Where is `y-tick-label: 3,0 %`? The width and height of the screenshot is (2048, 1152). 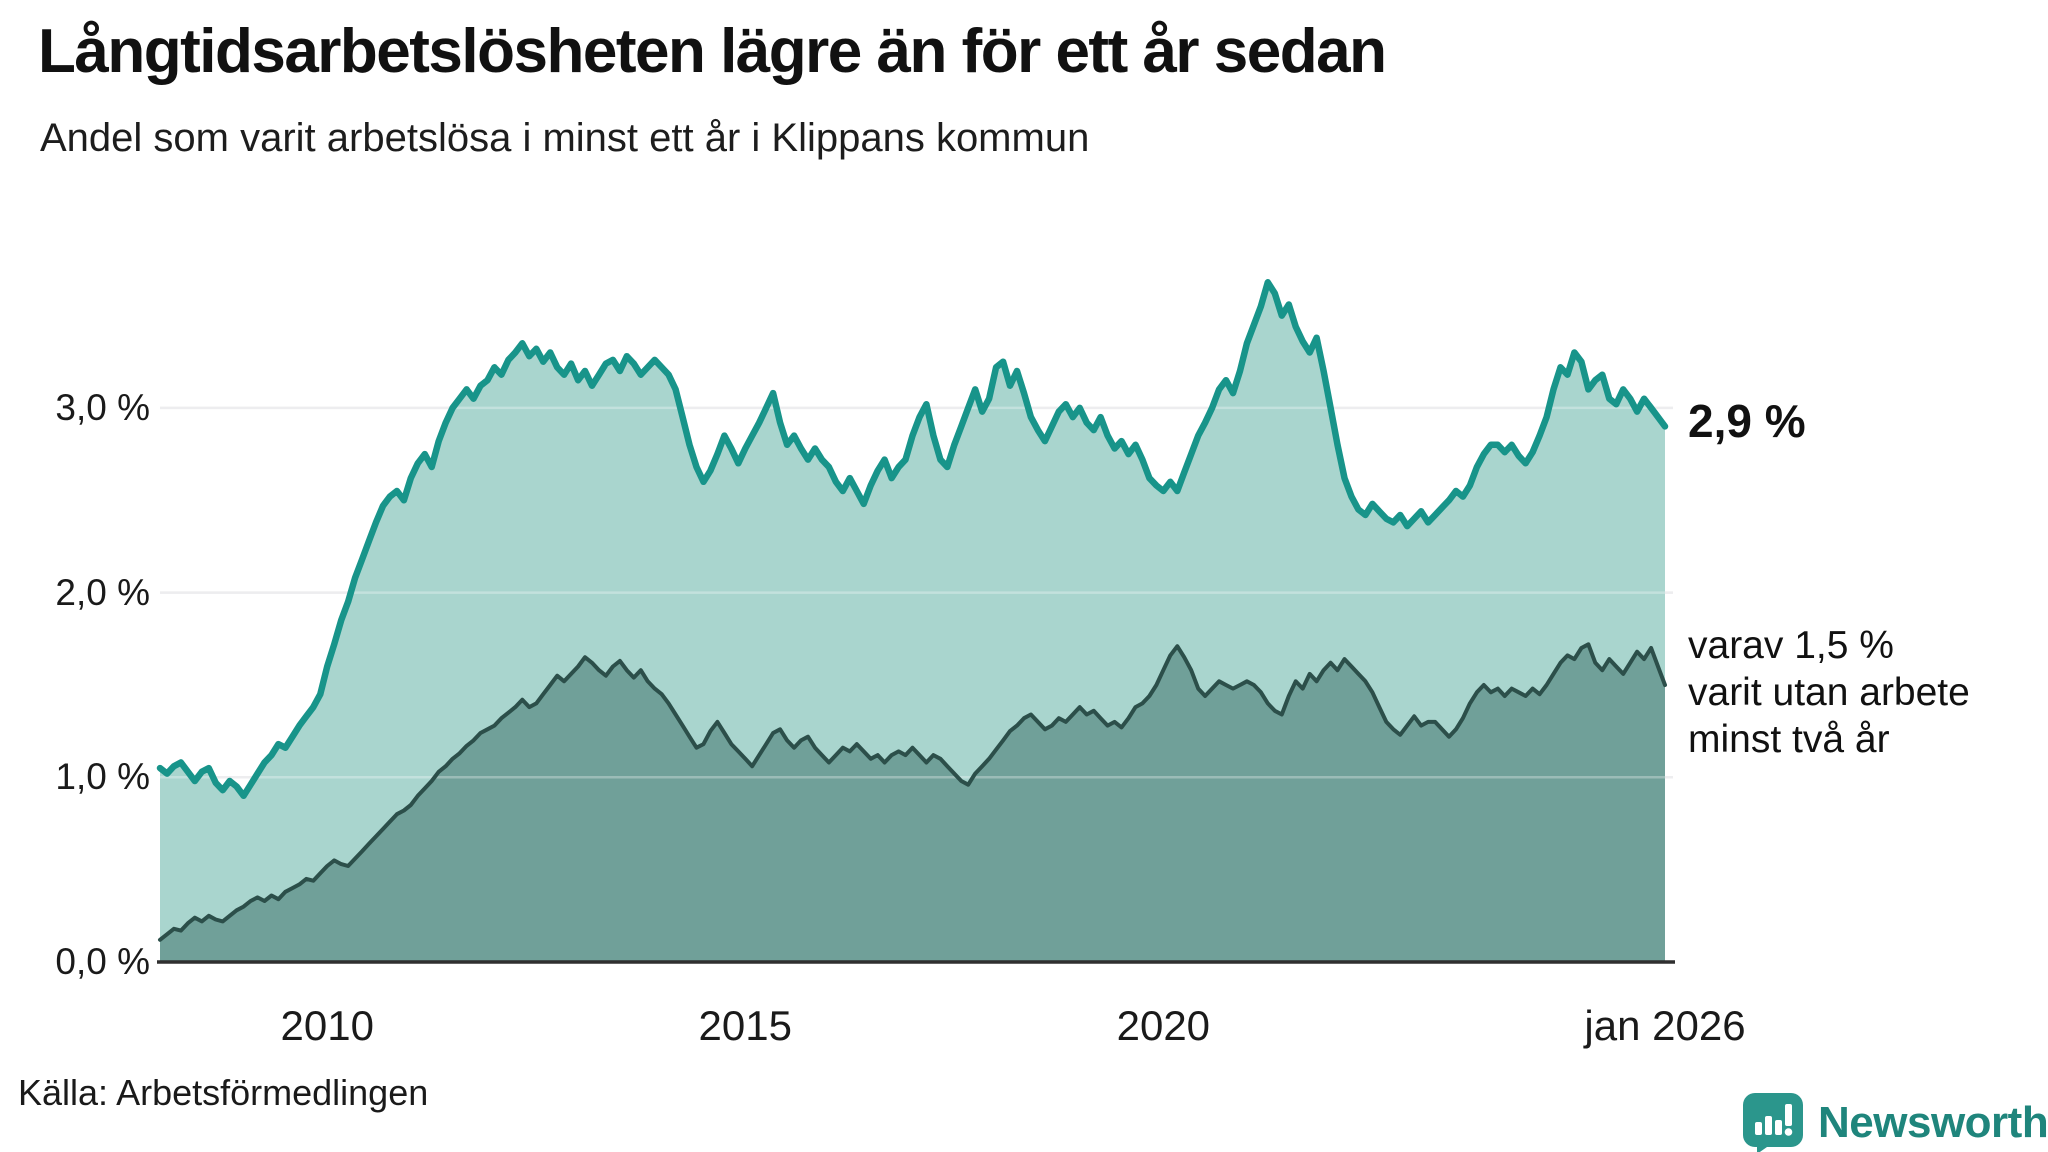
y-tick-label: 3,0 % is located at coordinates (102, 407).